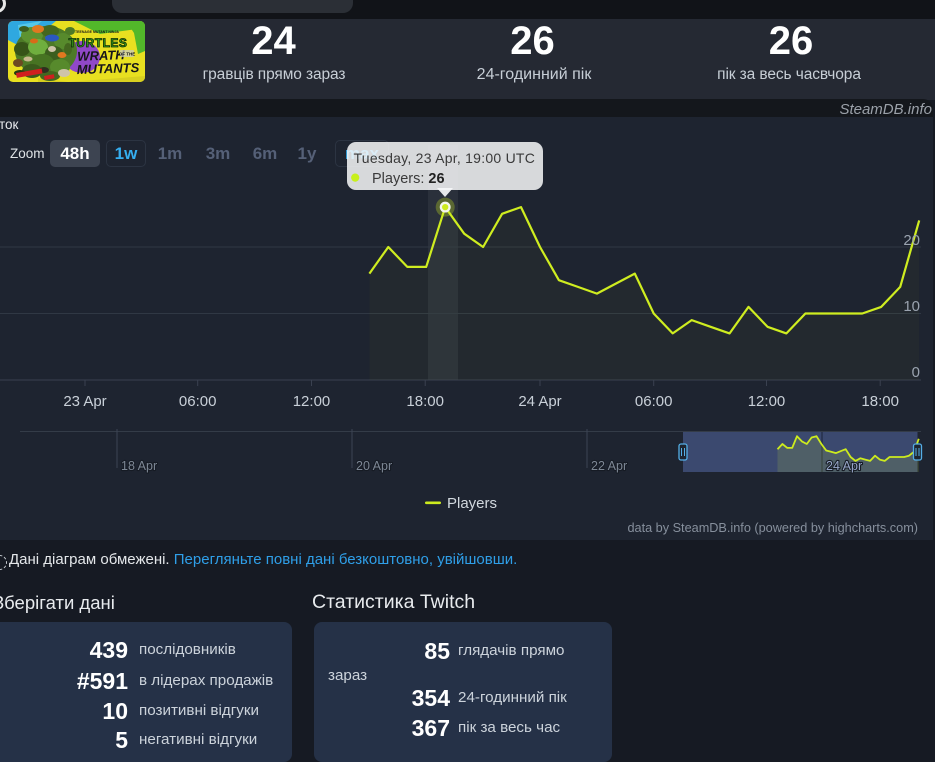 The image size is (935, 762). I want to click on svg-text: OF THE, so click(127, 54).